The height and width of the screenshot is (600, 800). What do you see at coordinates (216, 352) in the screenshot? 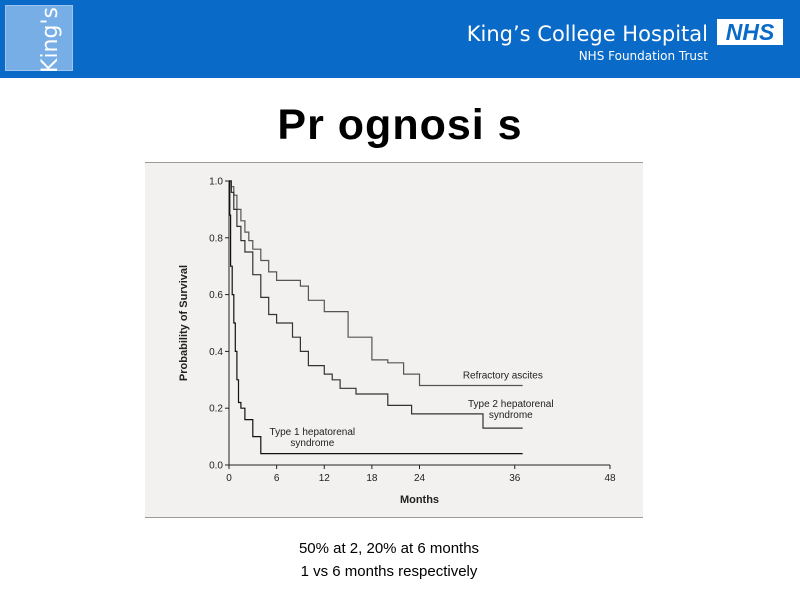
I see `y-tick-label: 0.4` at bounding box center [216, 352].